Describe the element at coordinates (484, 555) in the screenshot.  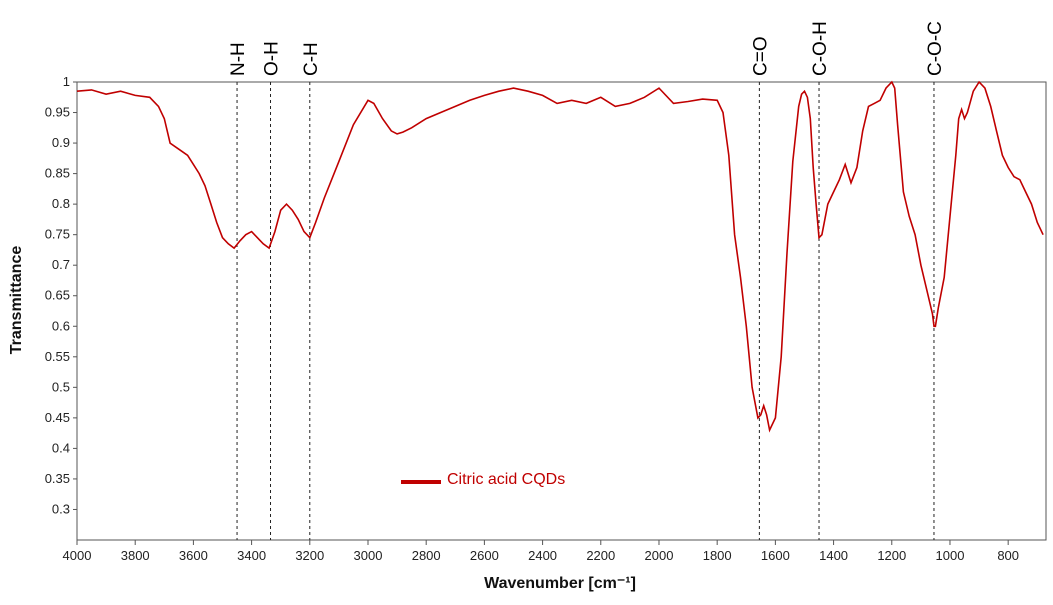
I see `x-tick-label: 2600` at that location.